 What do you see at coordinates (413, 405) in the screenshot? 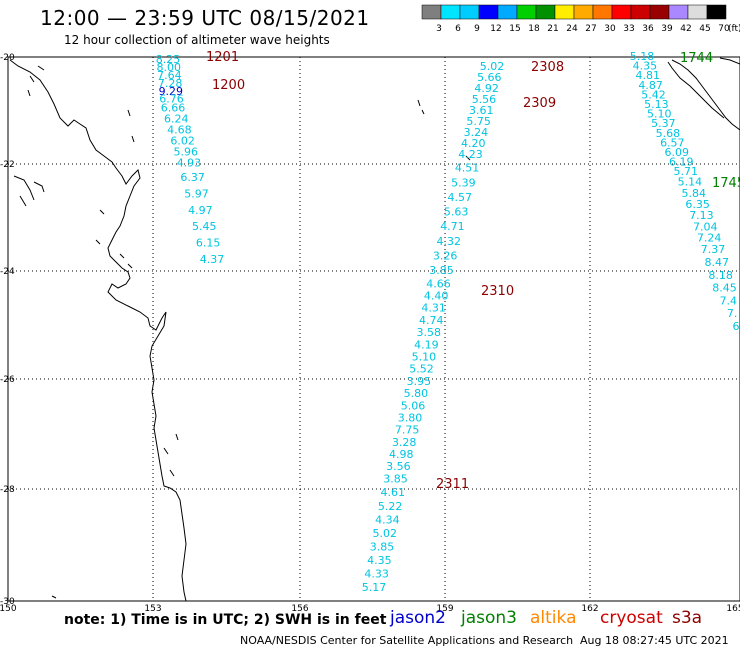
I see `wave-height-label: 5.06` at bounding box center [413, 405].